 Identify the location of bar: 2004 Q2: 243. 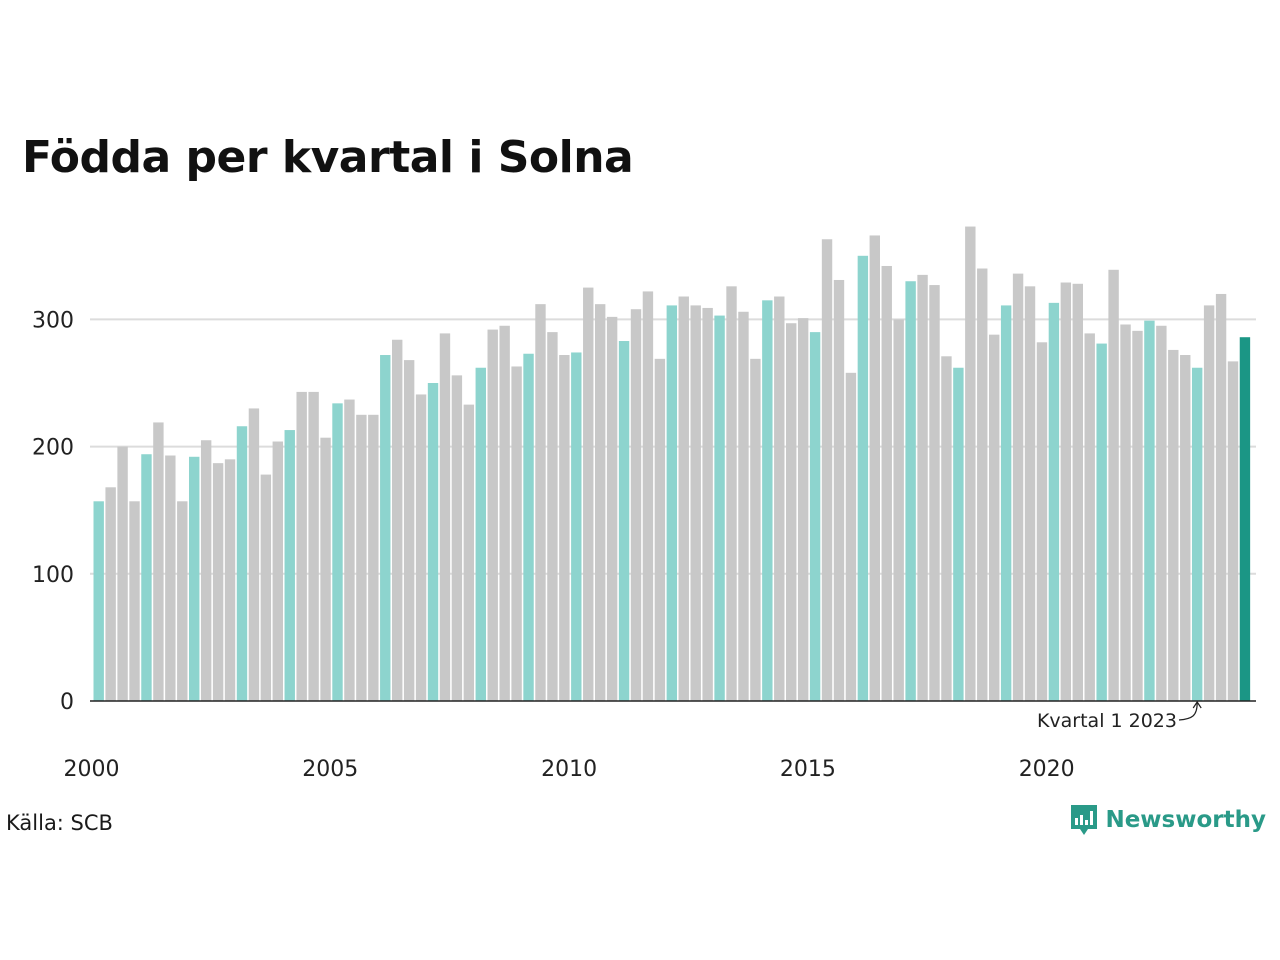
(301, 546).